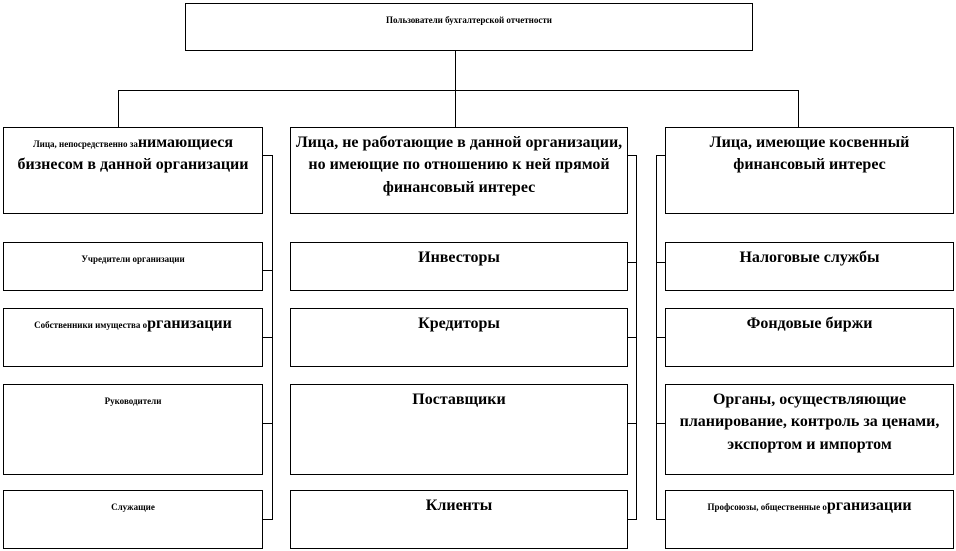 This screenshot has height=551, width=956. Describe the element at coordinates (809, 323) in the screenshot. I see `box-text: Фондовые биржи` at that location.